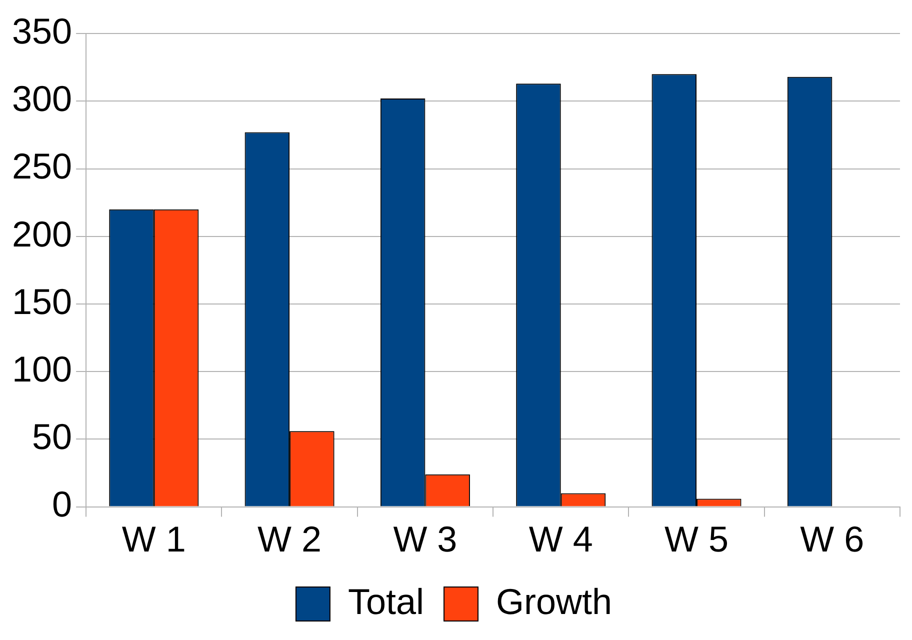 The height and width of the screenshot is (640, 912). Describe the element at coordinates (554, 601) in the screenshot. I see `legend-label: Growth` at that location.